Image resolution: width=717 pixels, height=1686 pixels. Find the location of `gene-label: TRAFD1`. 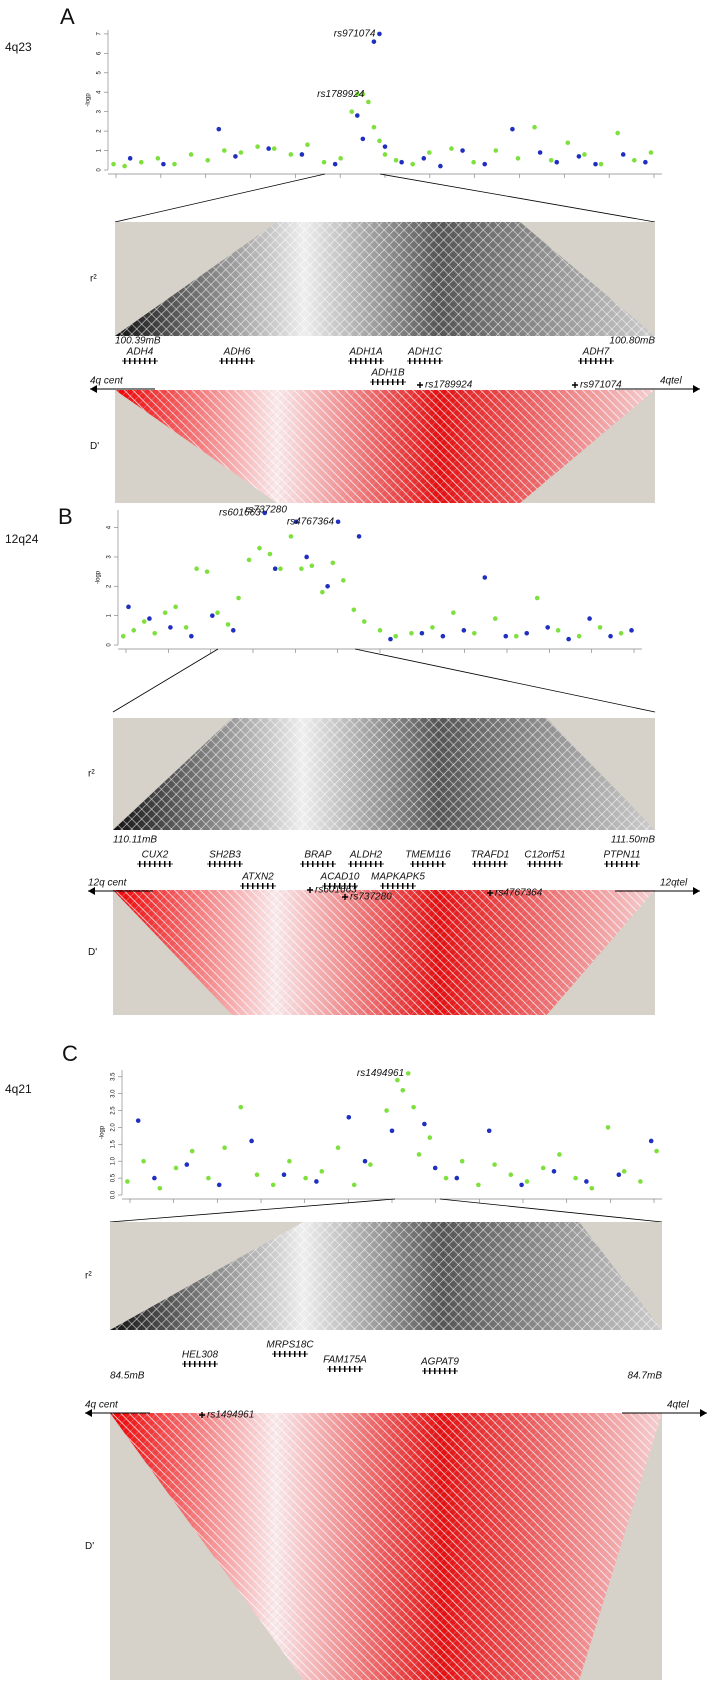

gene-label: TRAFD1 is located at coordinates (490, 855).